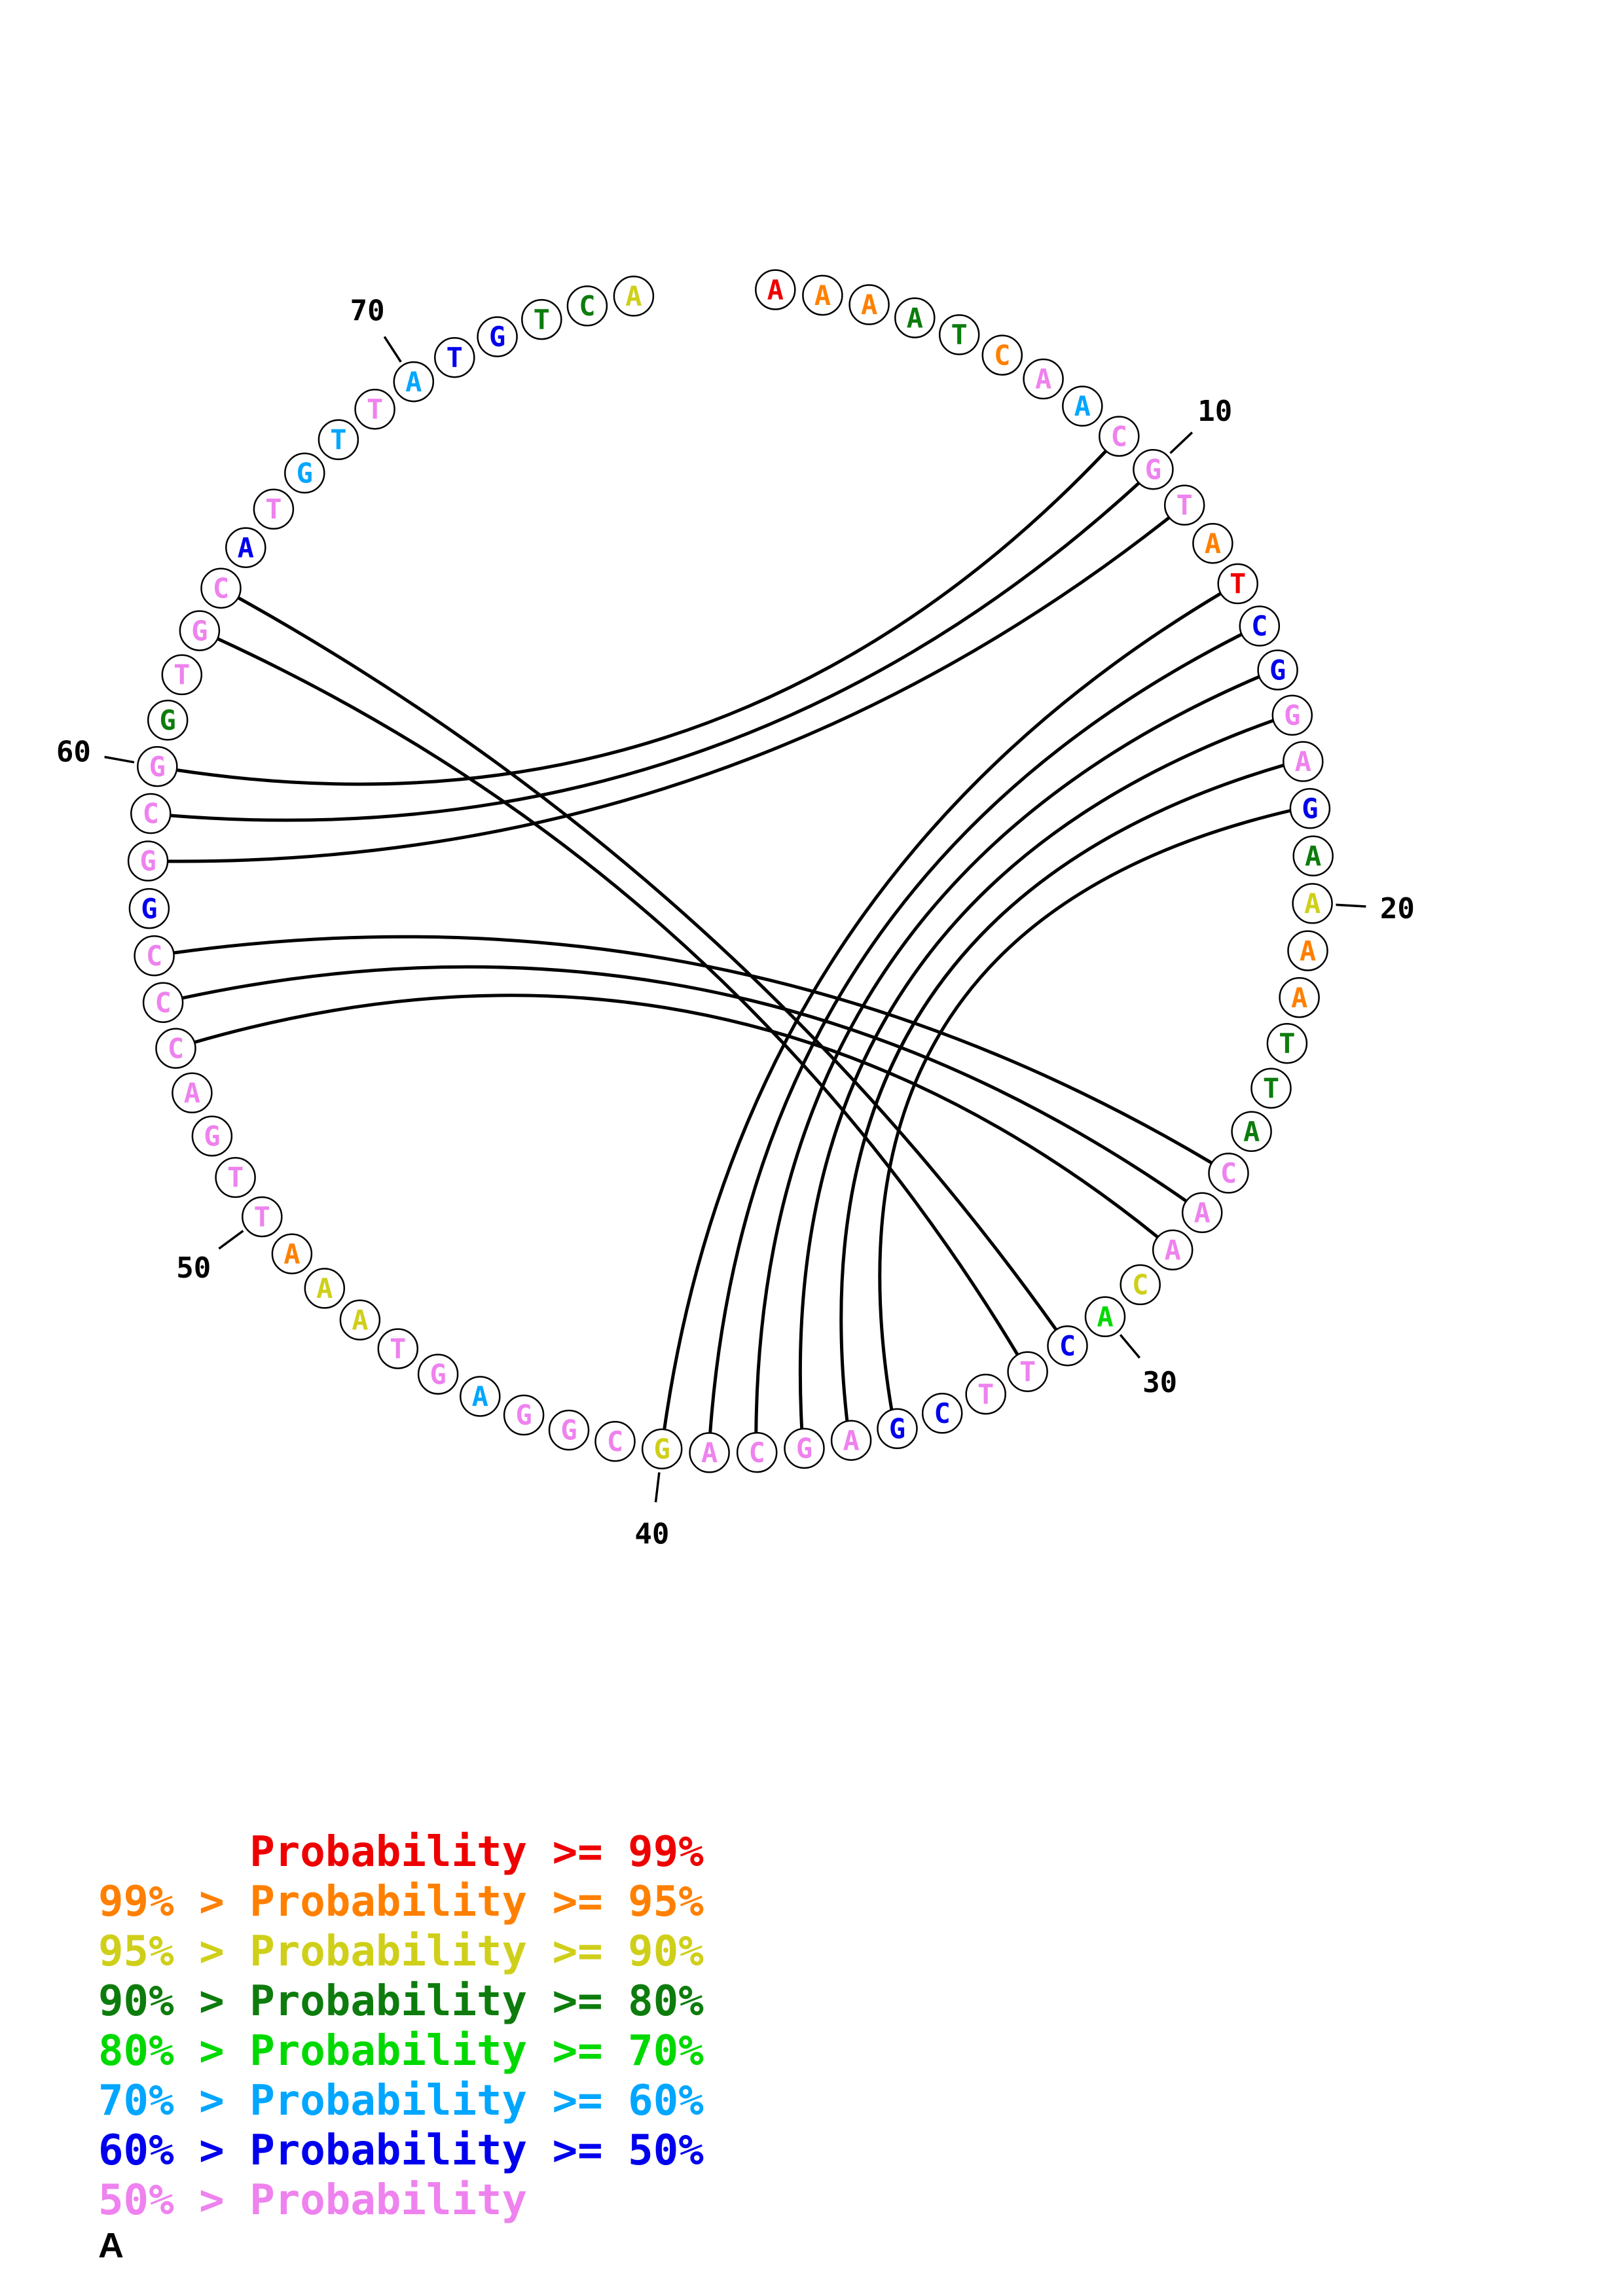 Image resolution: width=1623 pixels, height=2296 pixels. Describe the element at coordinates (73, 751) in the screenshot. I see `position-label: 60` at that location.